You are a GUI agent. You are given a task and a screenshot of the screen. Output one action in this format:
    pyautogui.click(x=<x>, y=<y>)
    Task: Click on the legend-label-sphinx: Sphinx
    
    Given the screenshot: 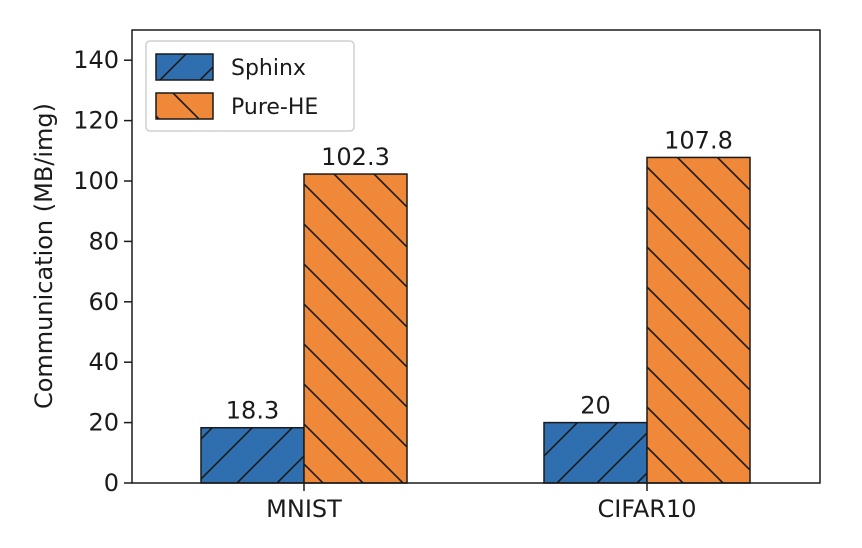 What is the action you would take?
    pyautogui.click(x=268, y=68)
    